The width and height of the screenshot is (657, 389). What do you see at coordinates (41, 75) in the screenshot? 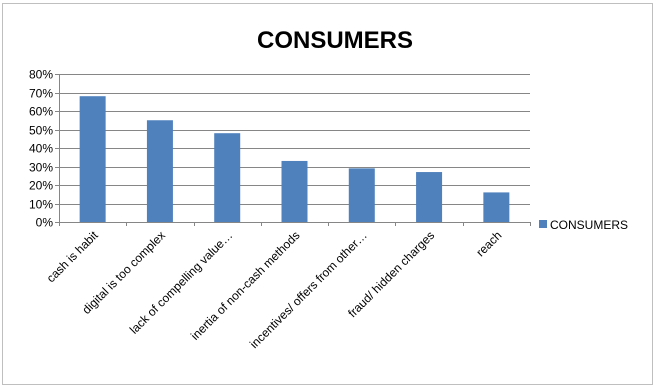
I see `y-tick-label: 80%` at bounding box center [41, 75].